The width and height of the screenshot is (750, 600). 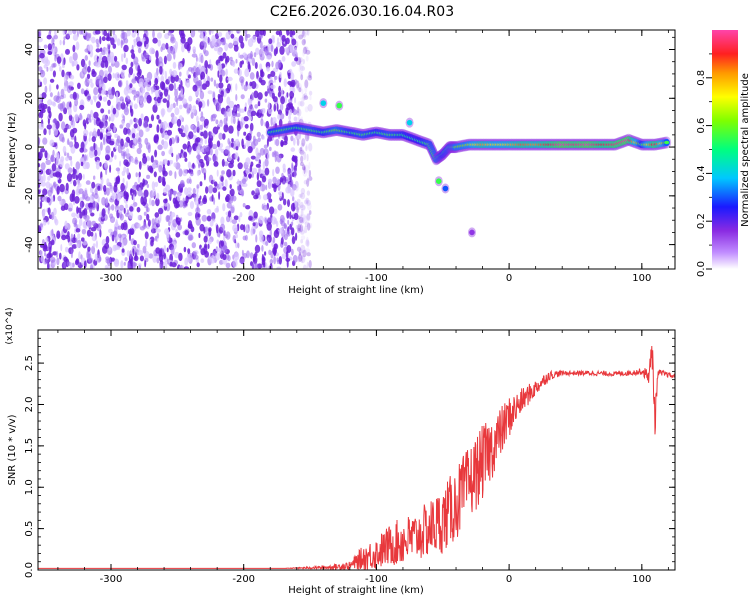 What do you see at coordinates (29, 405) in the screenshot?
I see `y-tick-label: 2.0` at bounding box center [29, 405].